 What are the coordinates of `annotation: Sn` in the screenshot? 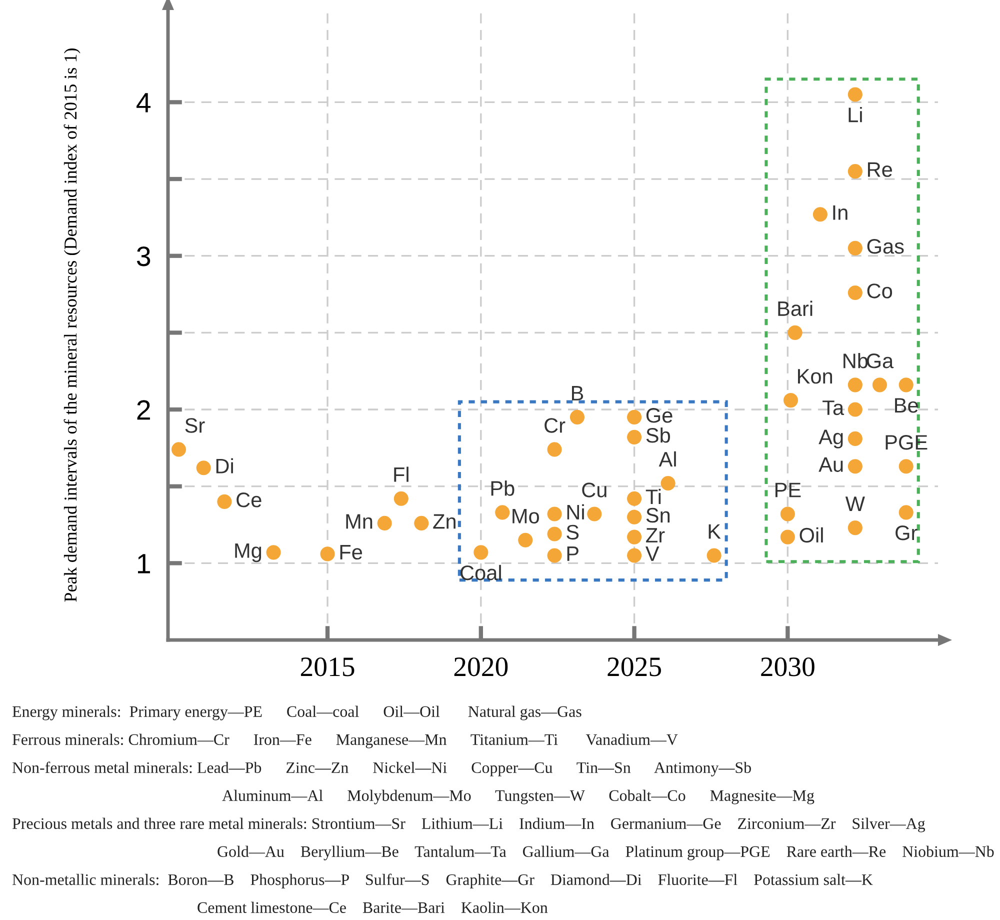 It's located at (658, 515).